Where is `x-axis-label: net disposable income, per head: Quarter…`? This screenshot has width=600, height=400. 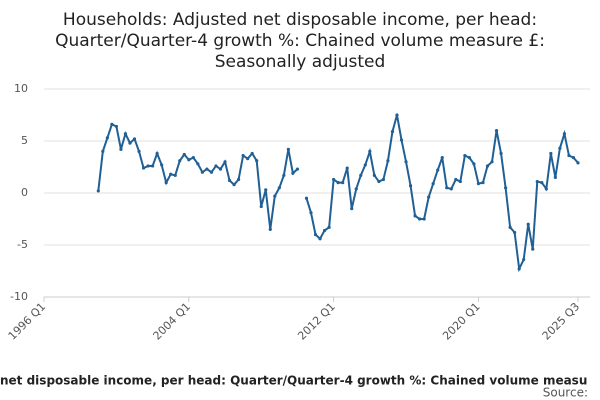
x-axis-label: net disposable income, per head: Quarter… is located at coordinates (293, 381).